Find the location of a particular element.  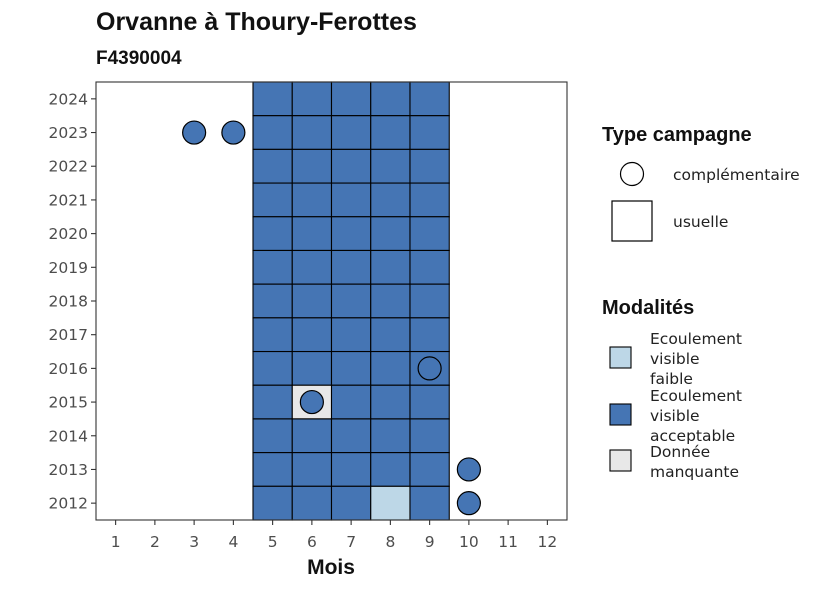

legend-swatch-manquante is located at coordinates (620, 460).